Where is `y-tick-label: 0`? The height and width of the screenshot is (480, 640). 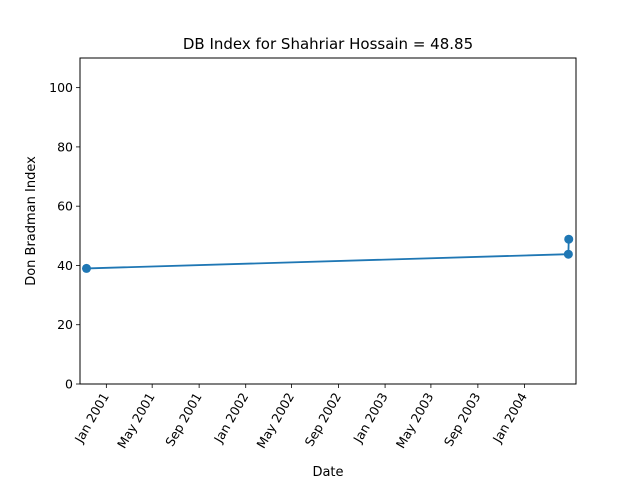
y-tick-label: 0 is located at coordinates (69, 384).